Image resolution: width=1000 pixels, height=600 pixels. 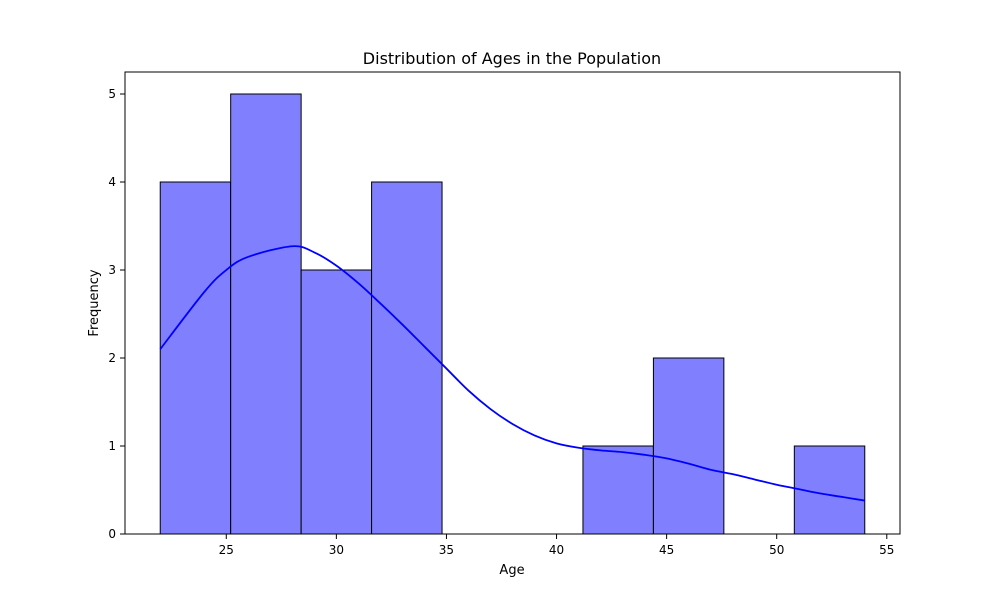 What do you see at coordinates (112, 534) in the screenshot?
I see `y-tick-label: 0` at bounding box center [112, 534].